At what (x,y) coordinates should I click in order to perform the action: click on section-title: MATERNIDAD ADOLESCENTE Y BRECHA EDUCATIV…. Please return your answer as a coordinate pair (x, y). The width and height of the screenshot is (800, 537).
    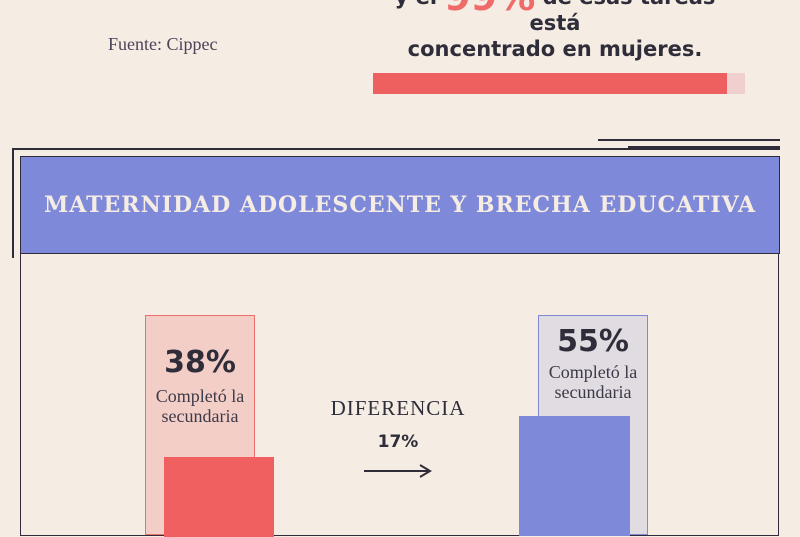
    Looking at the image, I should click on (400, 205).